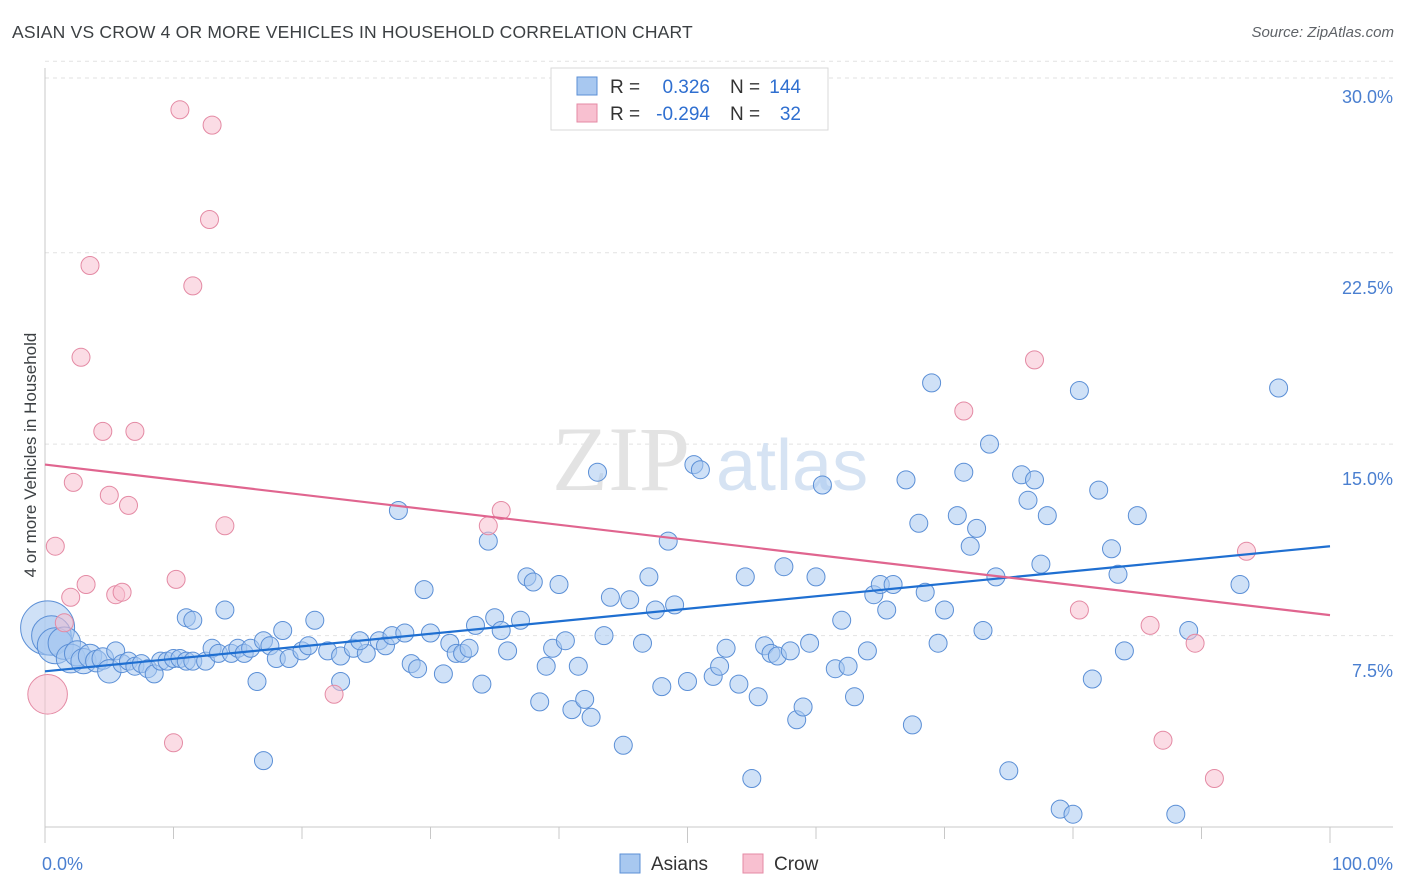 The image size is (1406, 892). I want to click on bottom-legend-swatch-asians, so click(630, 863).